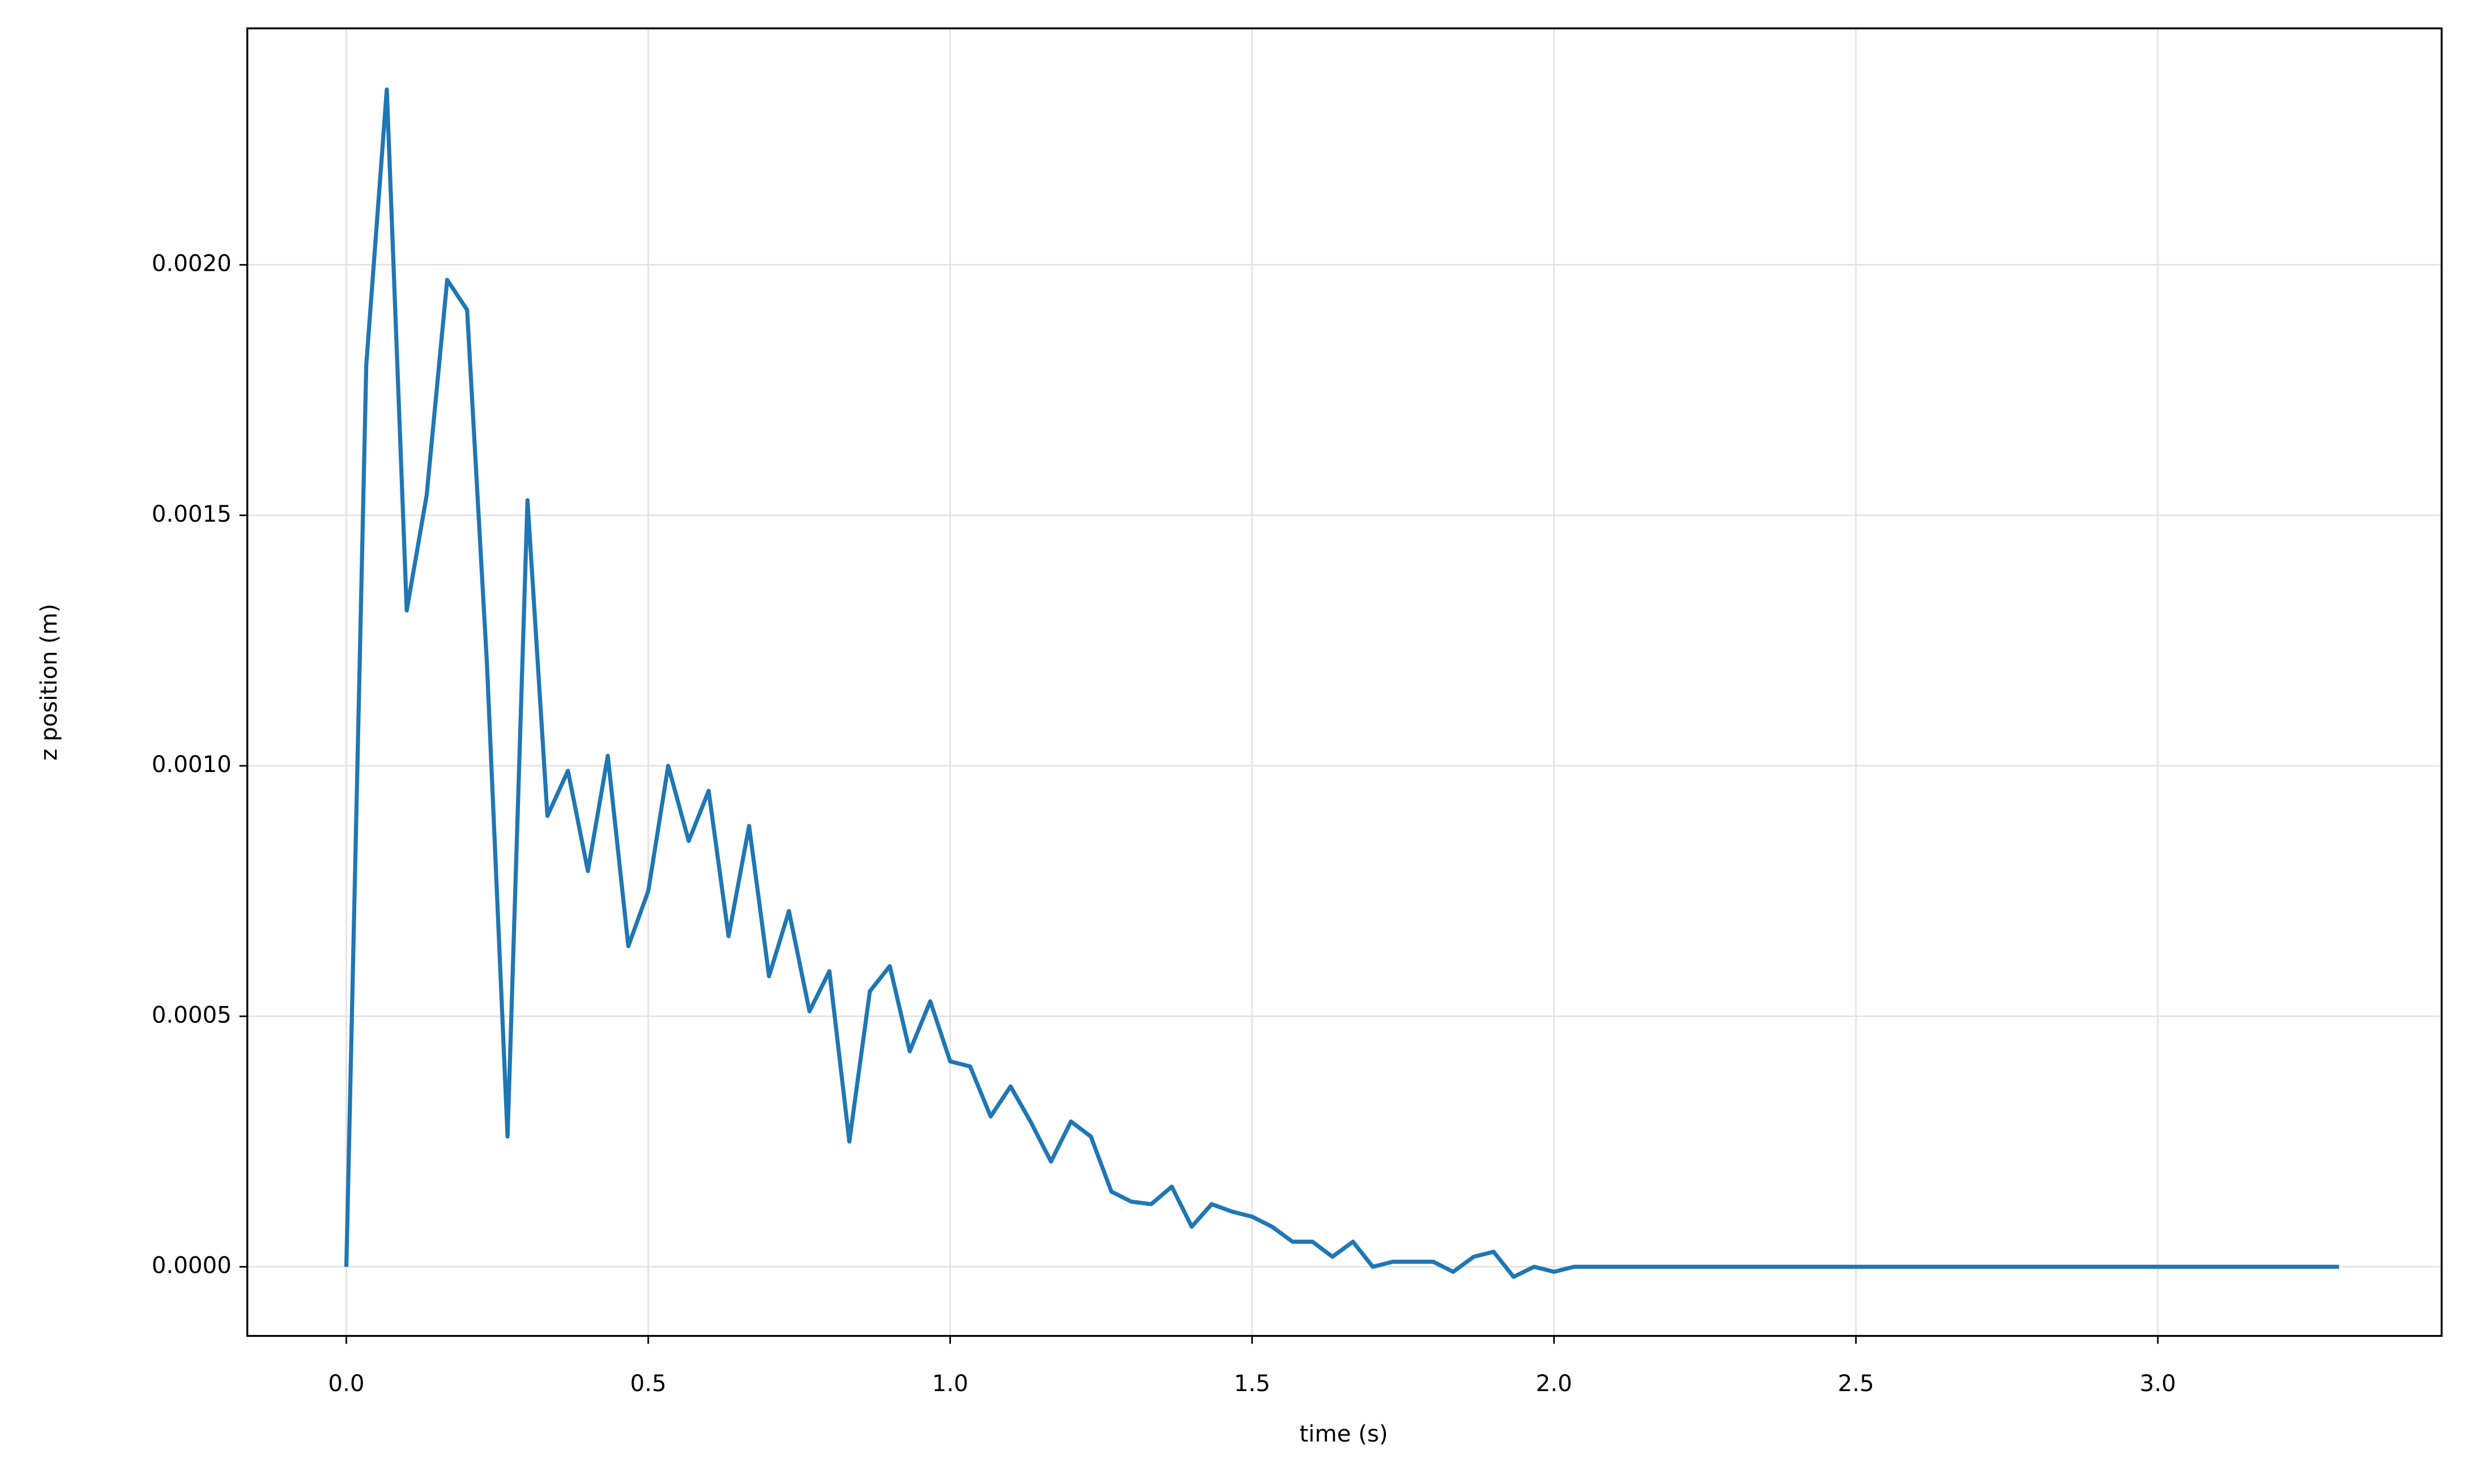  I want to click on y-tick-label: 0.0010, so click(192, 765).